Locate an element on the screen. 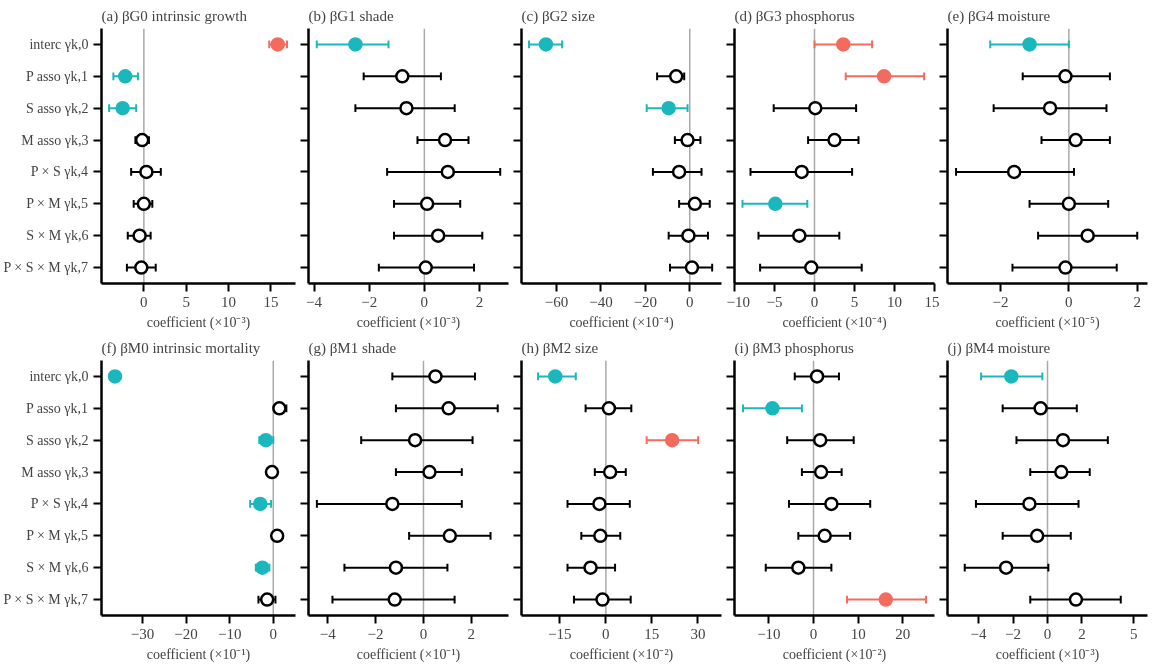 Image resolution: width=1156 pixels, height=669 pixels. x-tick-label: −60 is located at coordinates (556, 301).